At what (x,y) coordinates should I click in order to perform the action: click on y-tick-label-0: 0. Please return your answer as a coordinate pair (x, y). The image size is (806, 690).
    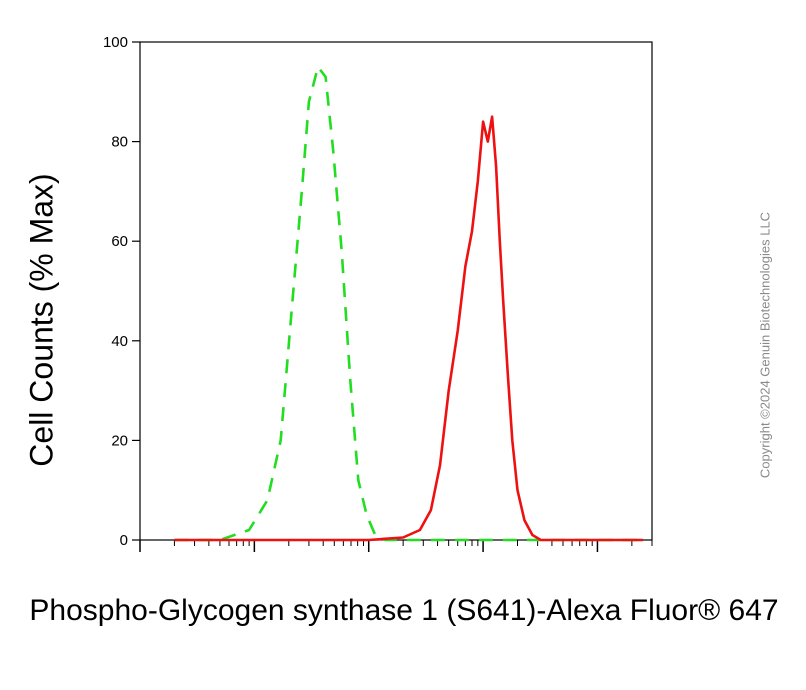
    Looking at the image, I should click on (124, 540).